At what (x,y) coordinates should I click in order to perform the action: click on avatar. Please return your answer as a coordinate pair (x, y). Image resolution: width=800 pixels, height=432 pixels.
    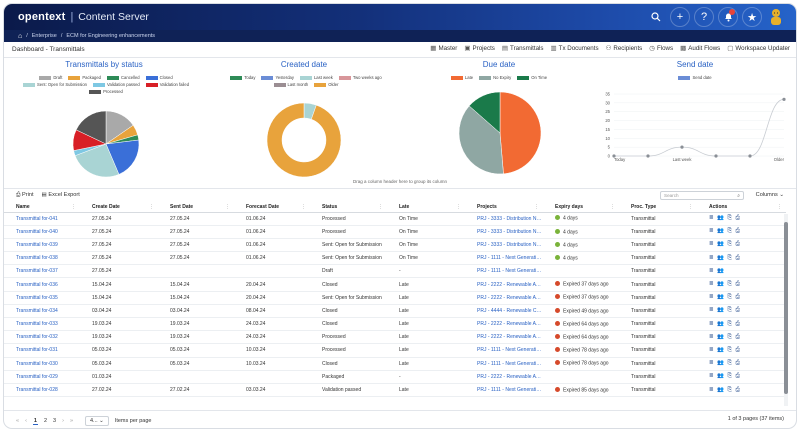
    Looking at the image, I should click on (776, 17).